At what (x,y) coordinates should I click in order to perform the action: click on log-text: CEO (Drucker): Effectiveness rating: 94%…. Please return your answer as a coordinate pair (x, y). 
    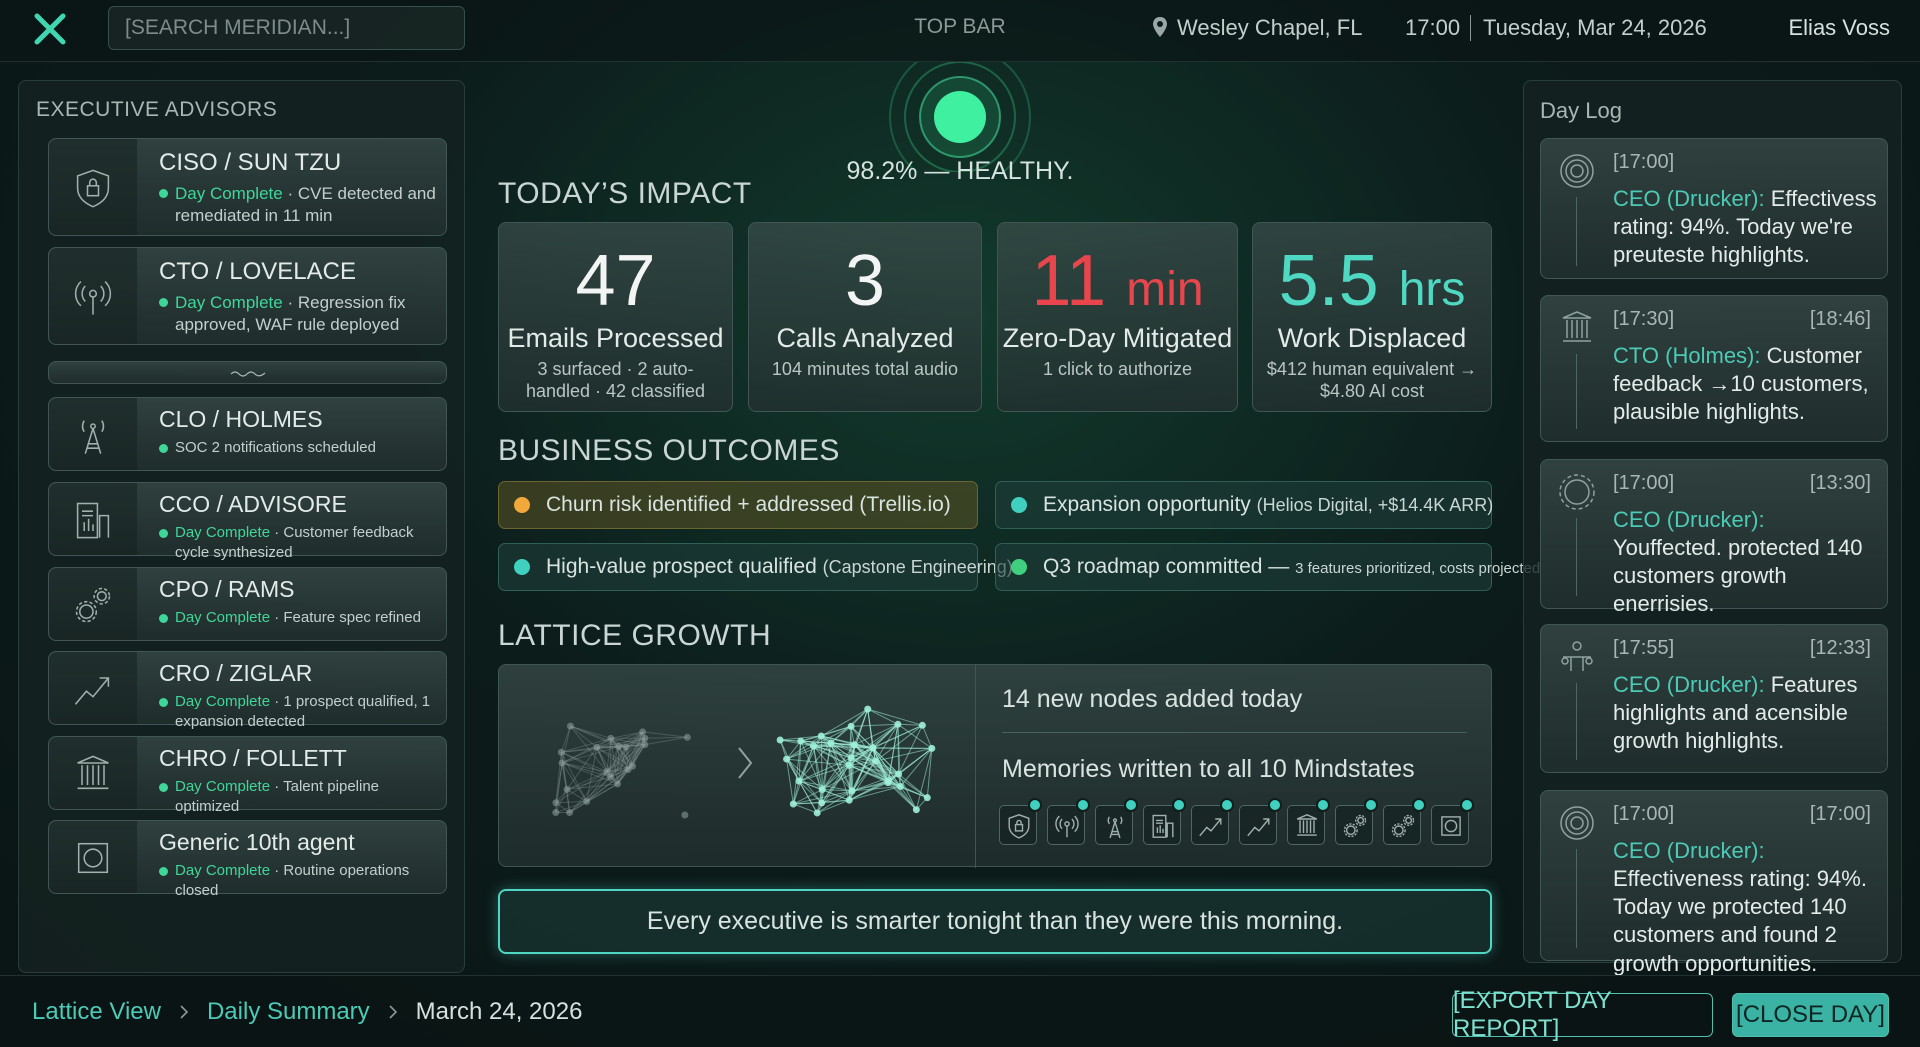
    Looking at the image, I should click on (1745, 907).